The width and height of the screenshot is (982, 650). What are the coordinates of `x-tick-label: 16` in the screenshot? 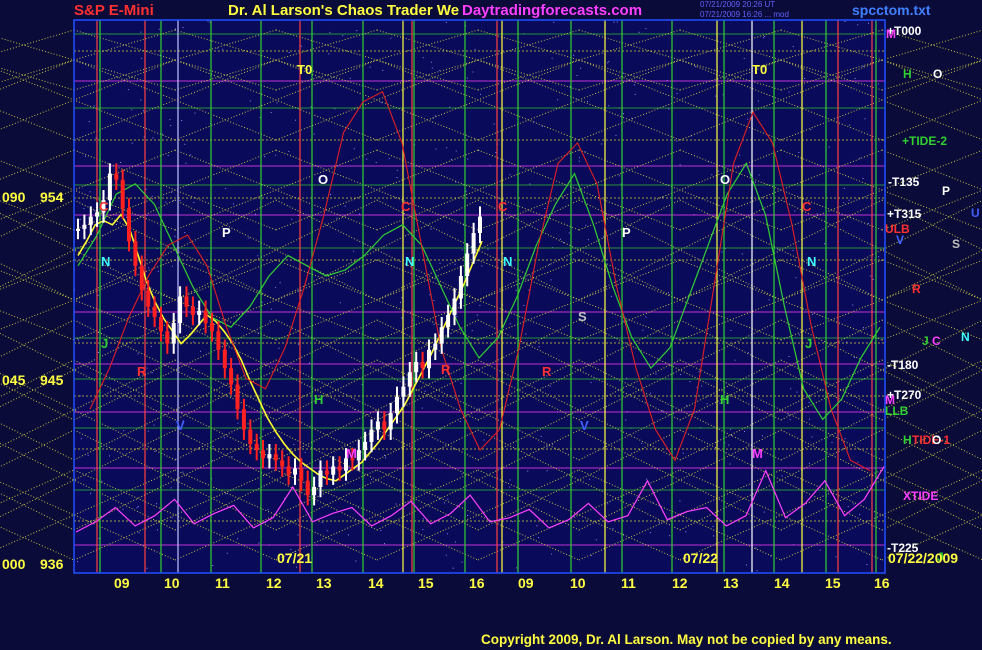 It's located at (477, 583).